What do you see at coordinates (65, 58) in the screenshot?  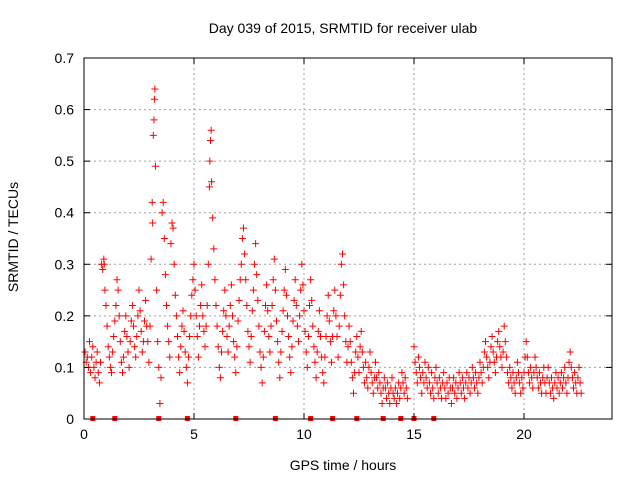 I see `y-tick-label: 0.7` at bounding box center [65, 58].